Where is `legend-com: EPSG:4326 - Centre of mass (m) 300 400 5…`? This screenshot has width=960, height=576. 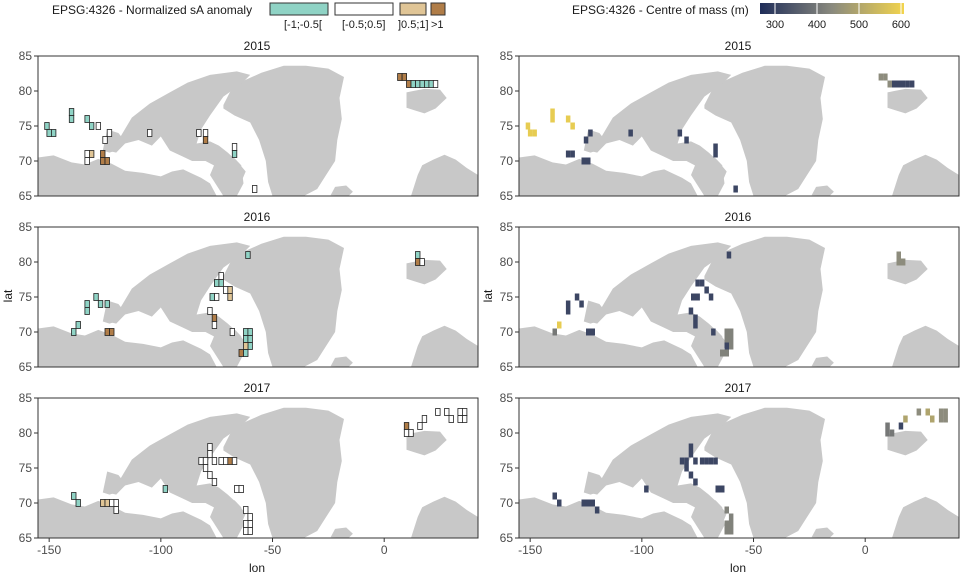
legend-com: EPSG:4326 - Centre of mass (m) 300 400 5… is located at coordinates (741, 17).